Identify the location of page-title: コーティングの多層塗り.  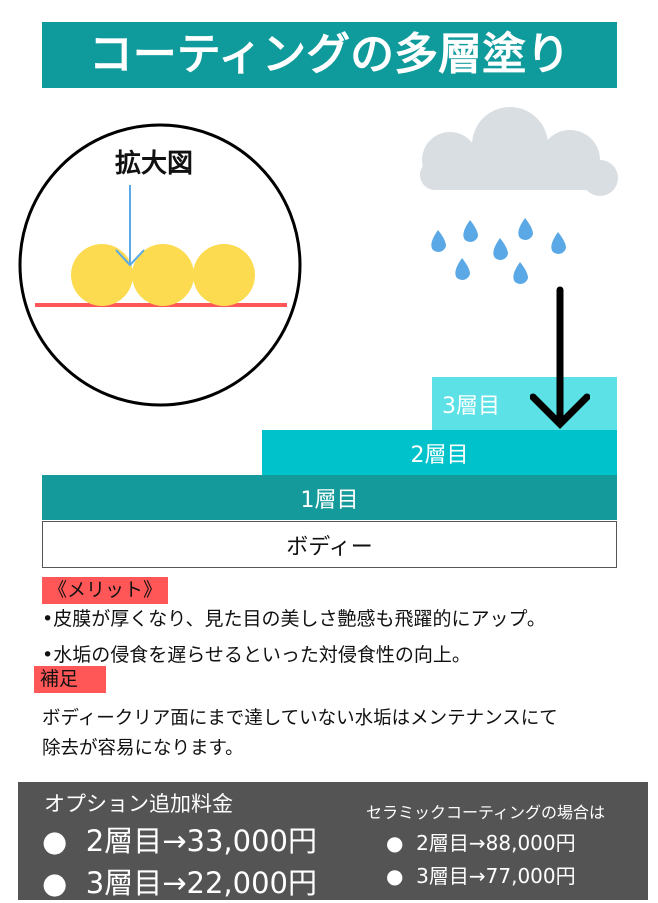
(329, 55).